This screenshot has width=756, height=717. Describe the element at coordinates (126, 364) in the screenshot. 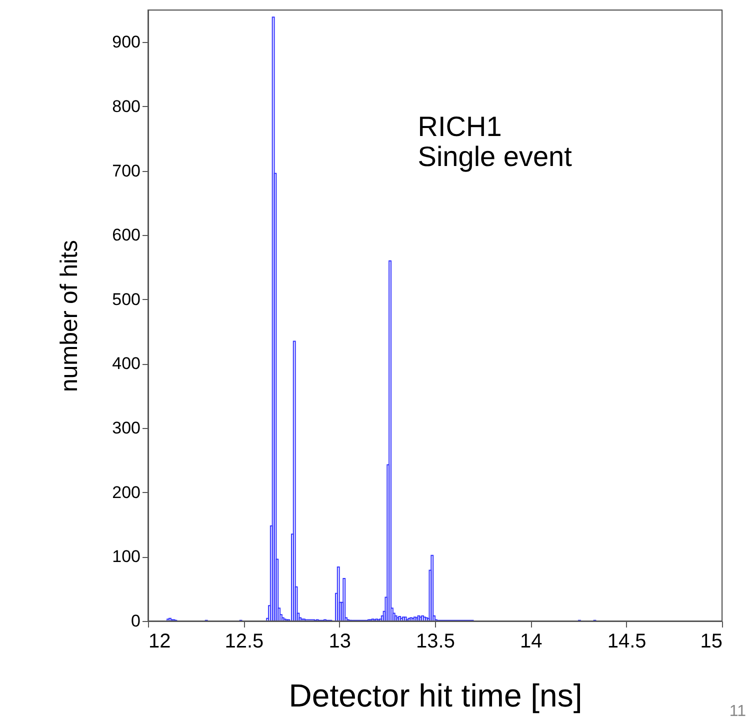

I see `y-tick-label: 400` at that location.